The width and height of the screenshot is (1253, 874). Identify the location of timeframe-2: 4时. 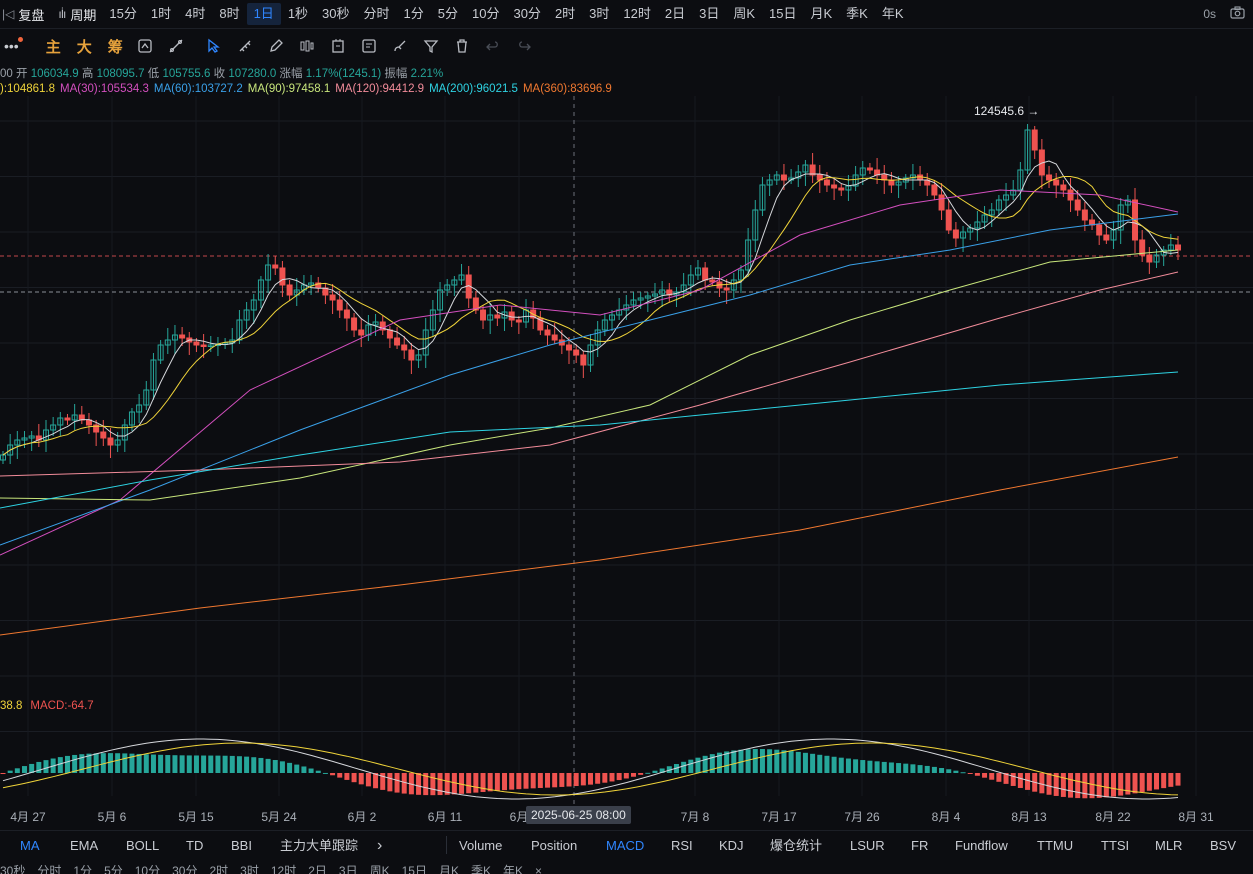
(195, 13).